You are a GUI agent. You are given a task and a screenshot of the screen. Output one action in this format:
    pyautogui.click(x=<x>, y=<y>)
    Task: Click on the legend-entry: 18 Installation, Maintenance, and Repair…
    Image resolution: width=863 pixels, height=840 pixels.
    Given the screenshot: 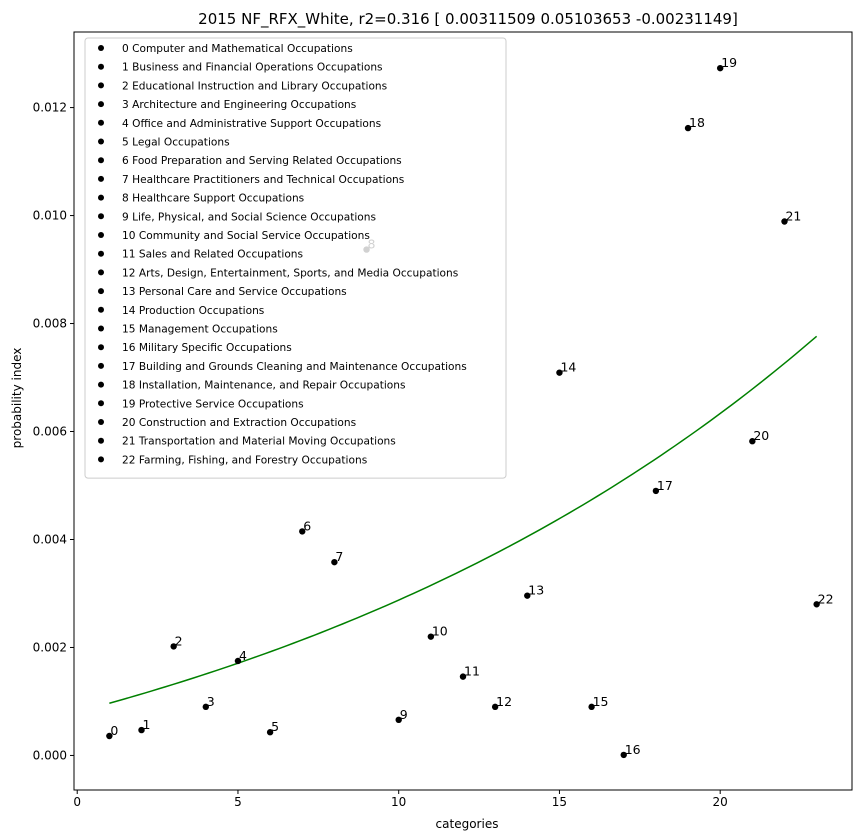 What is the action you would take?
    pyautogui.click(x=264, y=386)
    